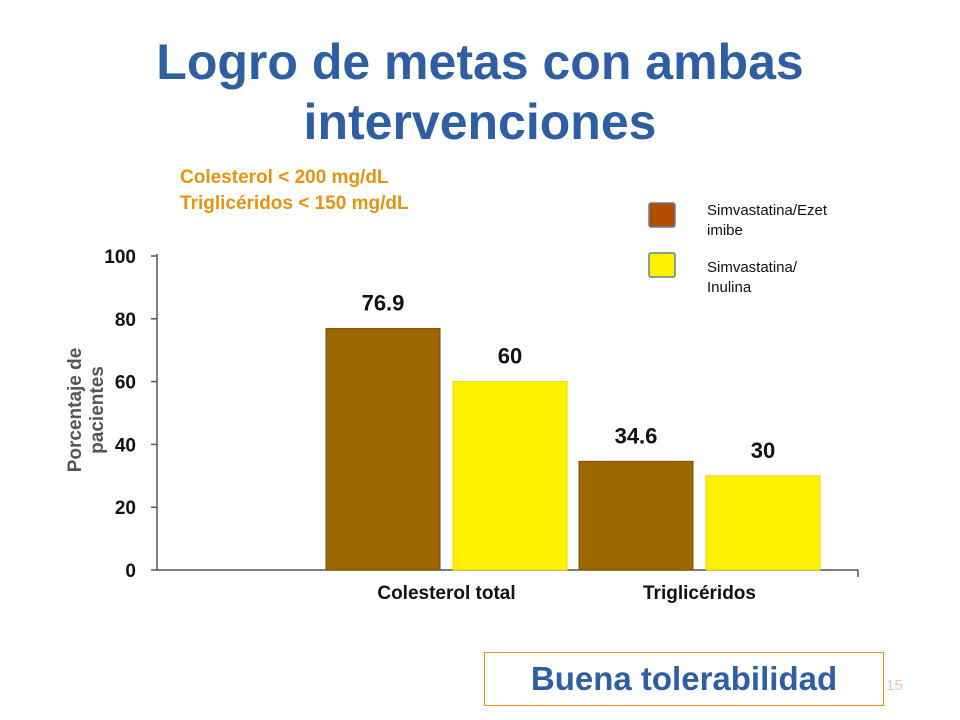 This screenshot has height=720, width=960. Describe the element at coordinates (130, 571) in the screenshot. I see `y-tick-label: 0` at that location.